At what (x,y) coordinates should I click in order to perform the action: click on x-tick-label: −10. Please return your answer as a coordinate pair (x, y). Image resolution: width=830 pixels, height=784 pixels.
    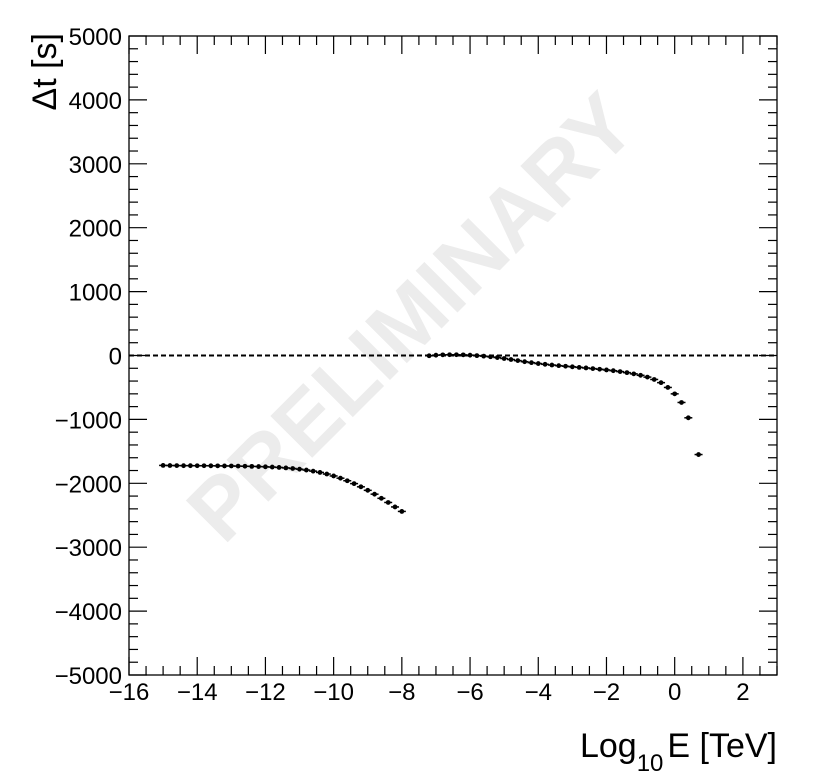
    Looking at the image, I should click on (333, 692).